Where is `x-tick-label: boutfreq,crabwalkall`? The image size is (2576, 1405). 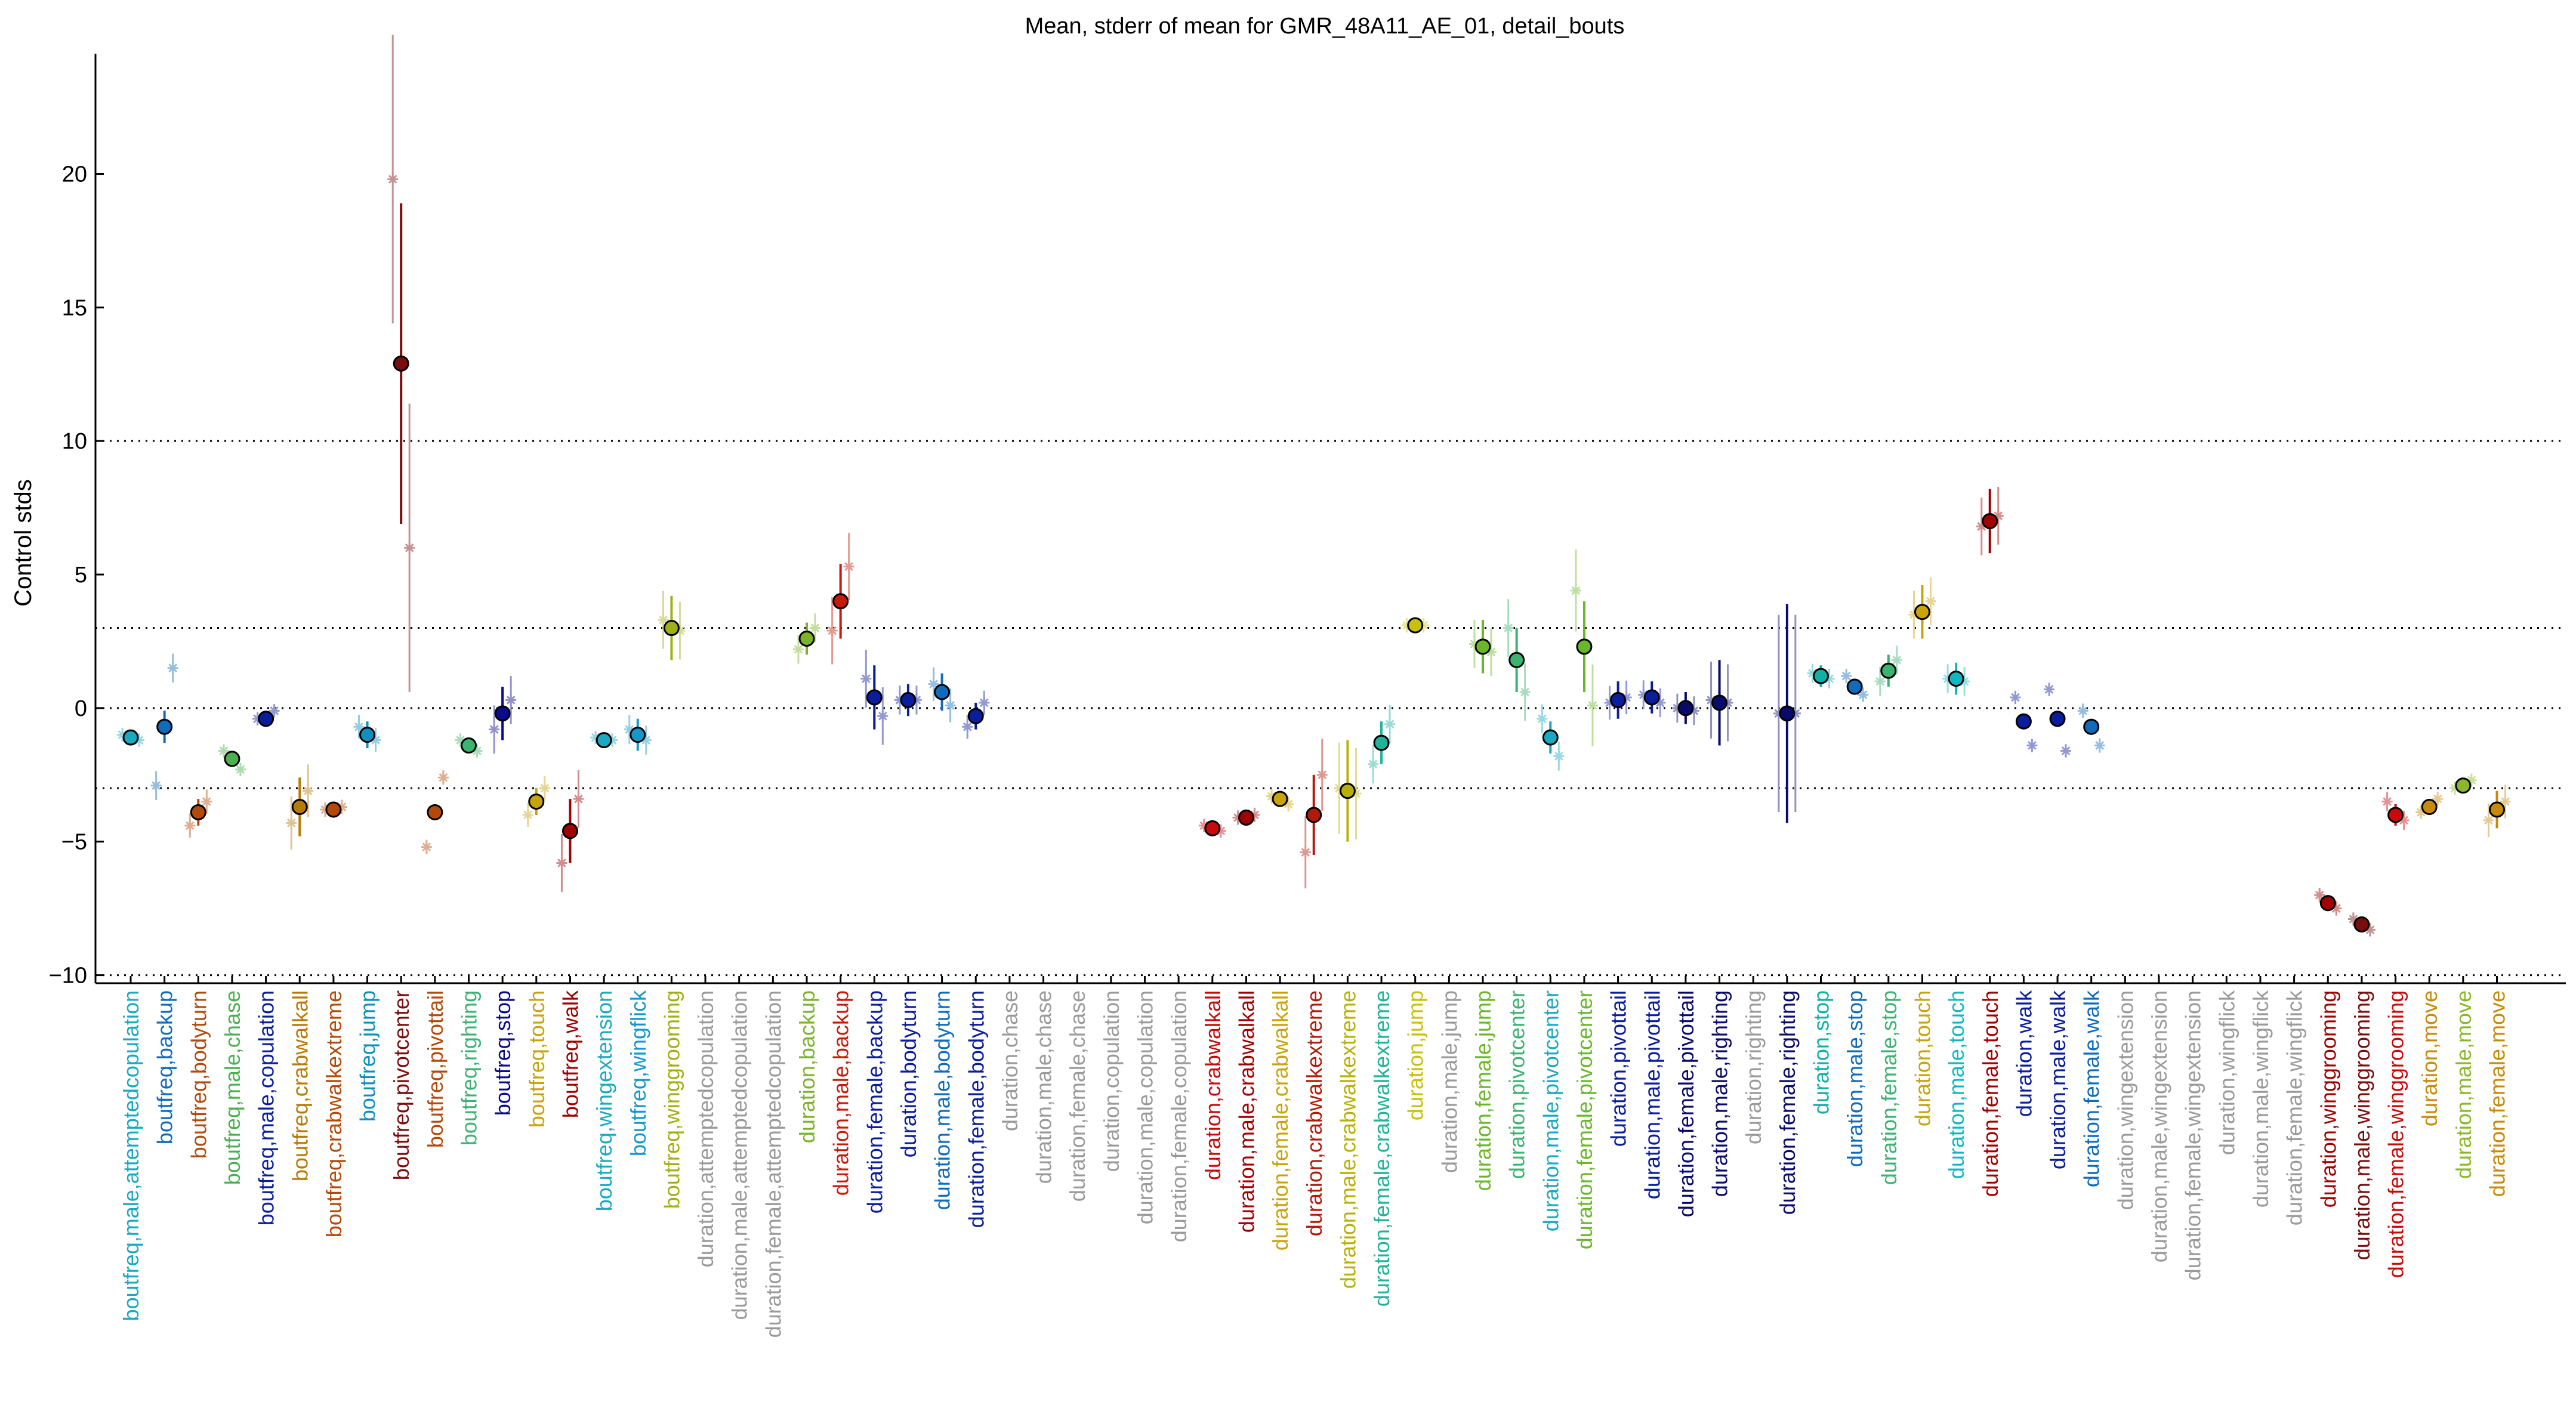
x-tick-label: boutfreq,crabwalkall is located at coordinates (300, 1085).